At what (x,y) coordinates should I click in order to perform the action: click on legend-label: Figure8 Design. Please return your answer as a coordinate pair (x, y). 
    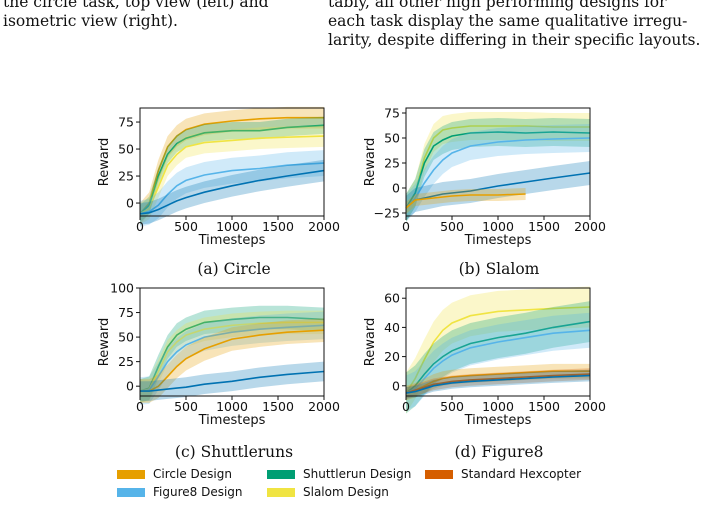
    Looking at the image, I should click on (198, 492).